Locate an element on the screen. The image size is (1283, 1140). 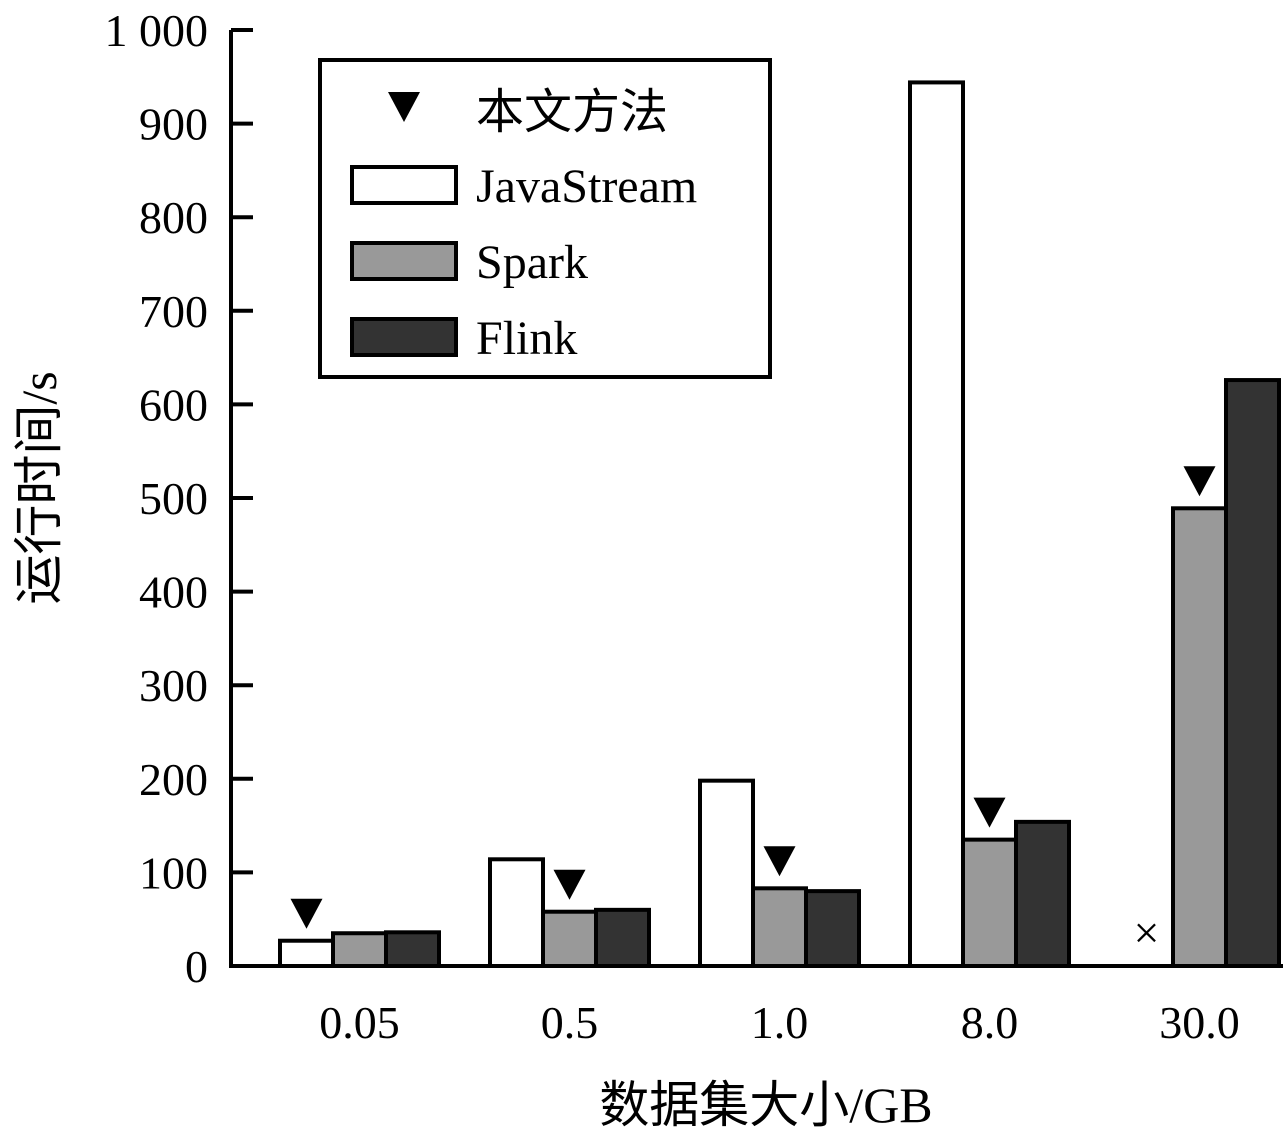
legend-label-spark: Spark is located at coordinates (532, 262).